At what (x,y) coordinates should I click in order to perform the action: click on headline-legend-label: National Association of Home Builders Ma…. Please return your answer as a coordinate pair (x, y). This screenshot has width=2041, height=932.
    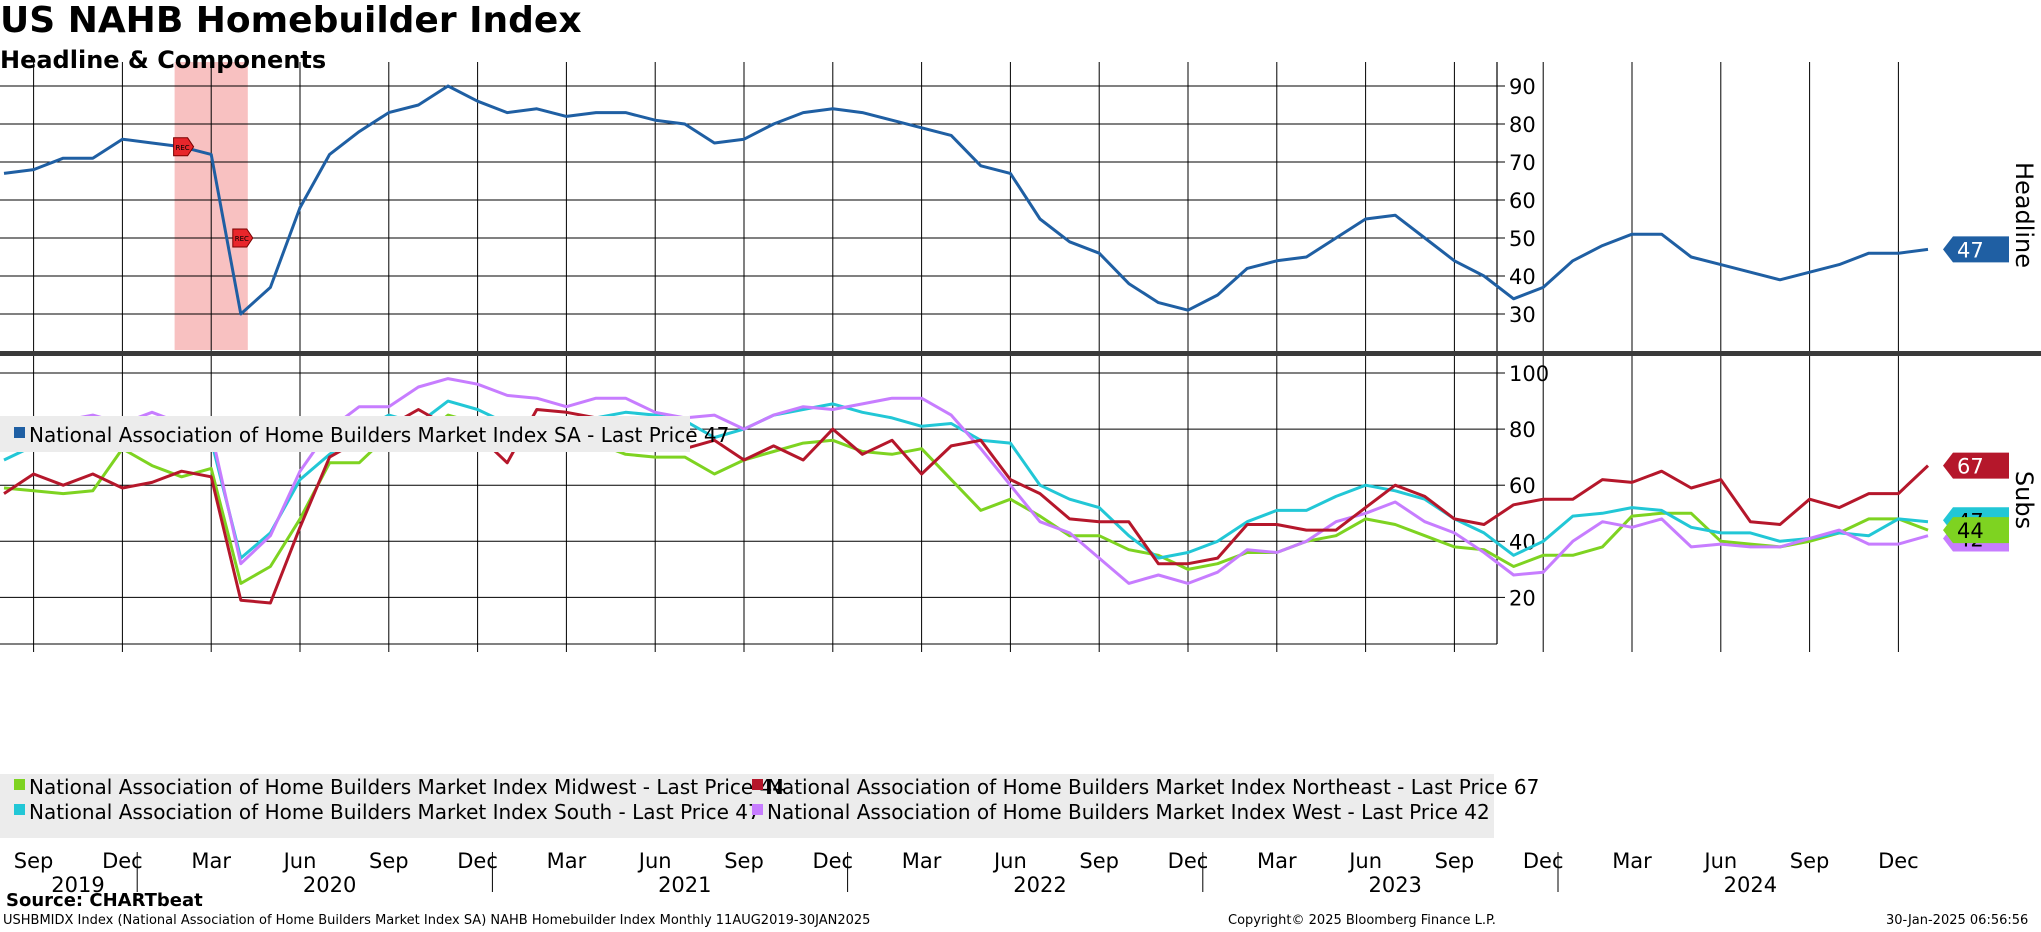
    Looking at the image, I should click on (379, 435).